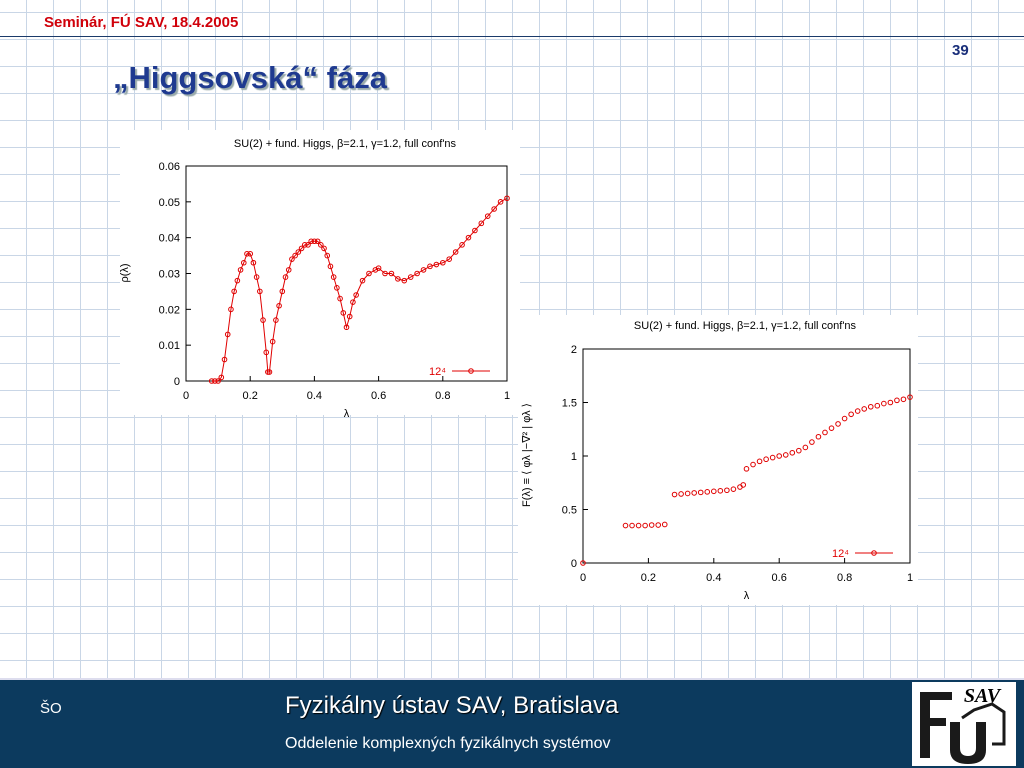 Image resolution: width=1024 pixels, height=768 pixels. Describe the element at coordinates (574, 350) in the screenshot. I see `y-tick-label: 2` at that location.